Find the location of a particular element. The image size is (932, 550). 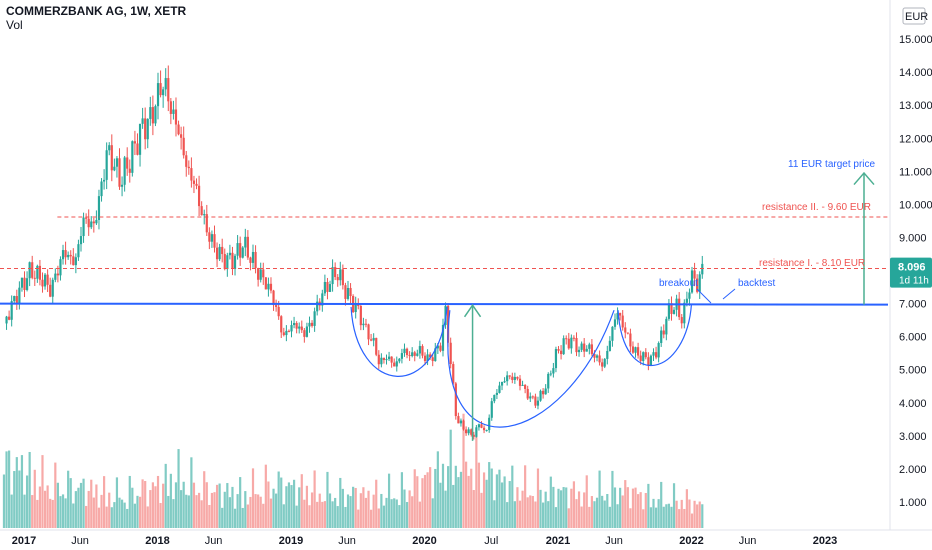

symbol-title: COMMERZBANK AG, 1W, XETR is located at coordinates (96, 11).